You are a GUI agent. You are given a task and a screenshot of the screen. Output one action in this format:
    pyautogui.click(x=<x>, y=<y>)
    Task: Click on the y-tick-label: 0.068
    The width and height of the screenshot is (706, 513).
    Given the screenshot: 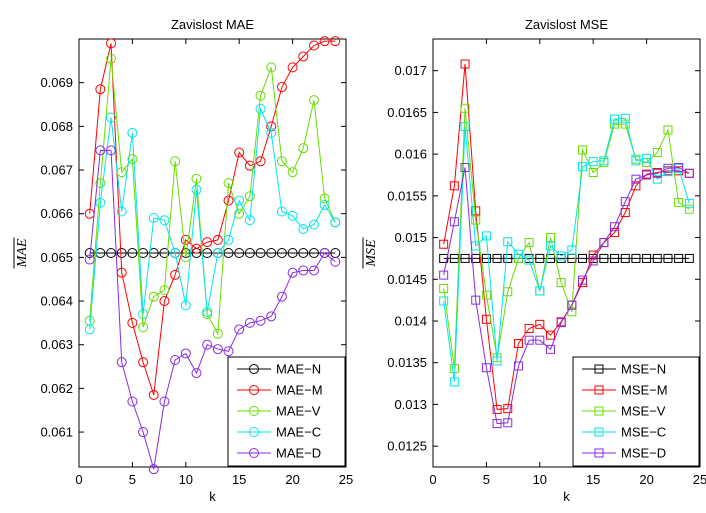 What is the action you would take?
    pyautogui.click(x=56, y=126)
    